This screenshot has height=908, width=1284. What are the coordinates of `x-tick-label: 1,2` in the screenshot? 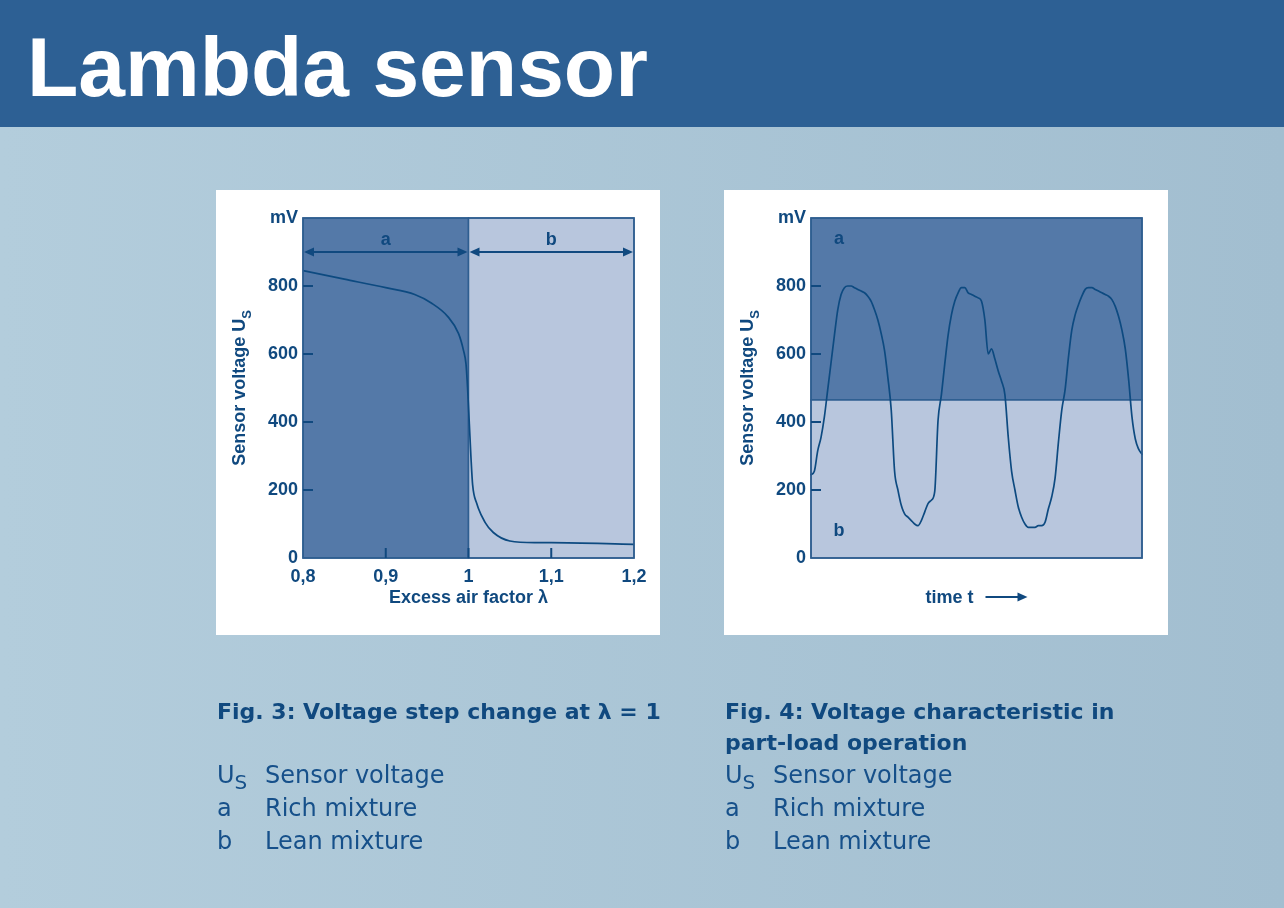 It's located at (634, 575).